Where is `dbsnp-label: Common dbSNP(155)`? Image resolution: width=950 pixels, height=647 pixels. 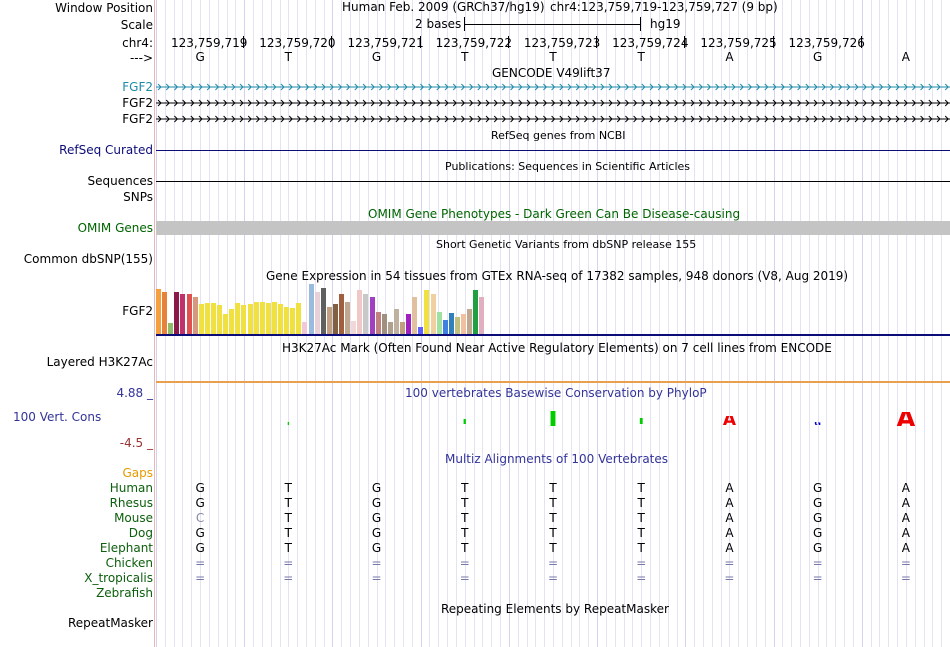
dbsnp-label: Common dbSNP(155) is located at coordinates (88, 259).